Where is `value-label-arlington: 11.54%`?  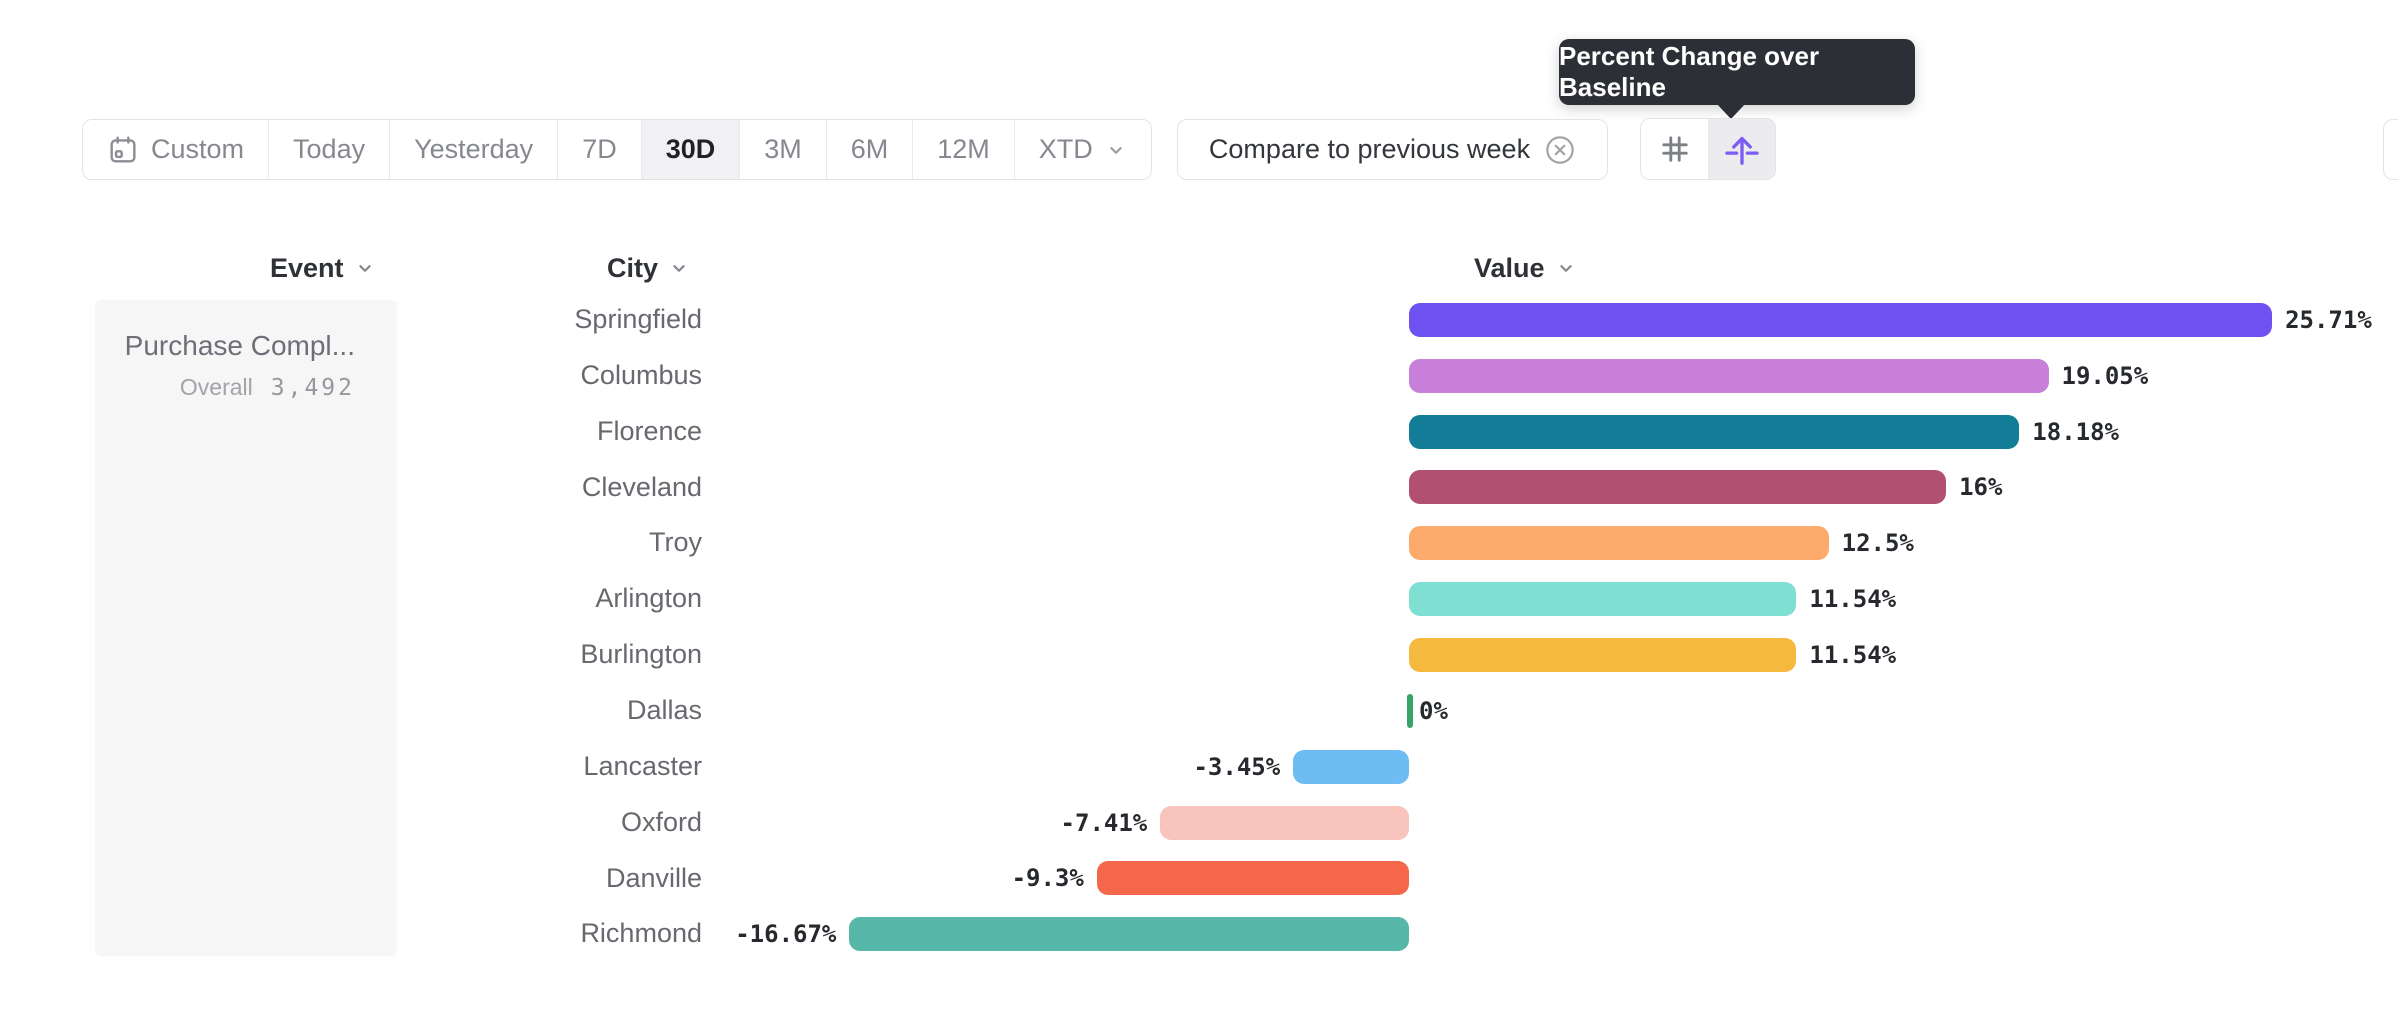
value-label-arlington: 11.54% is located at coordinates (1853, 599).